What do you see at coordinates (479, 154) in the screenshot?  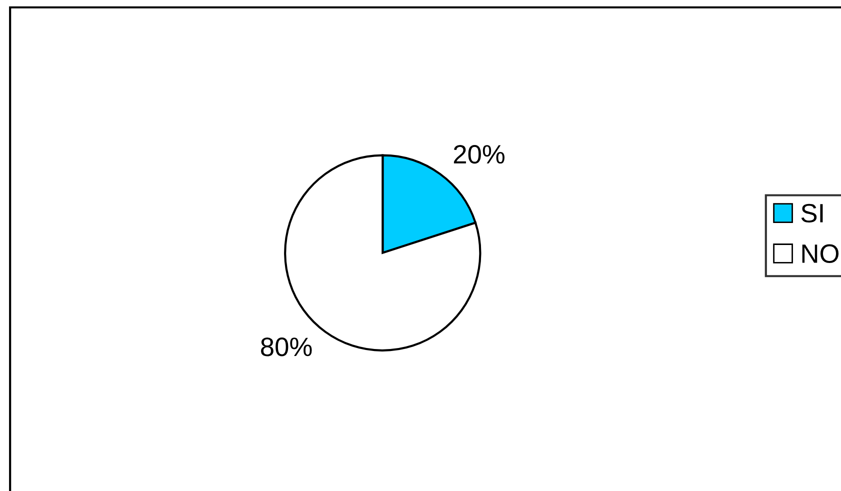 I see `data-label: 20%` at bounding box center [479, 154].